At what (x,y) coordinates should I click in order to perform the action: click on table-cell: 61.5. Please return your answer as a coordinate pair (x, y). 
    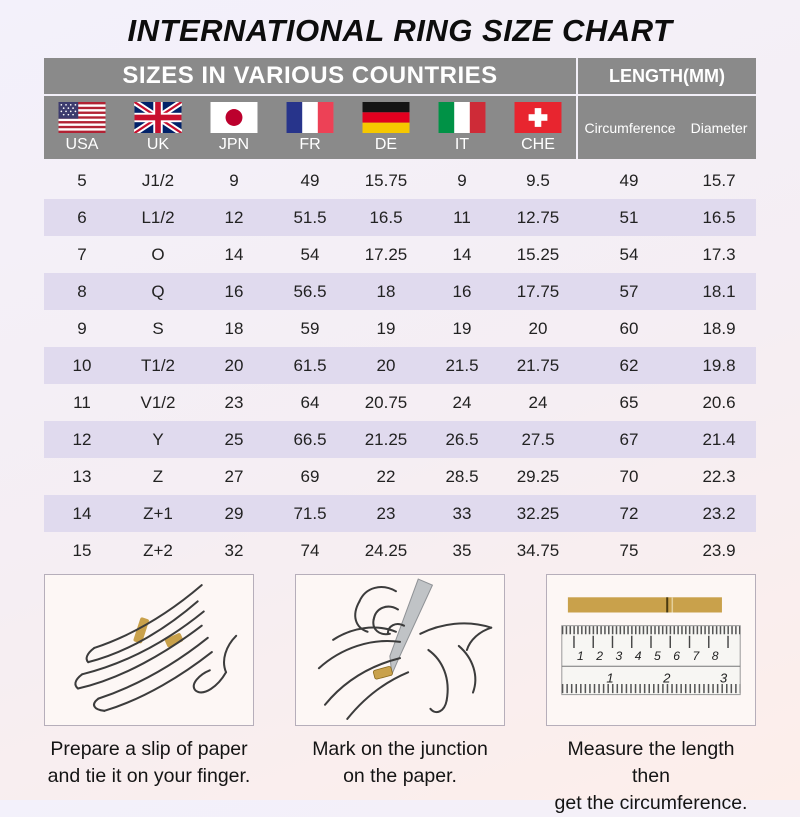
    Looking at the image, I should click on (310, 365).